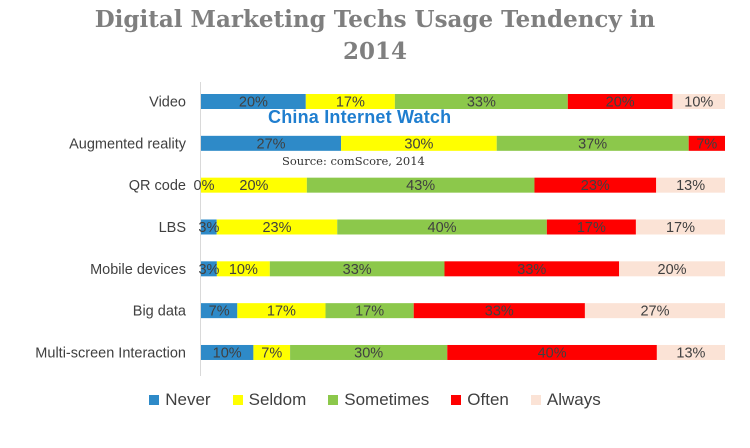 The width and height of the screenshot is (750, 448). I want to click on data-label: 43%, so click(420, 186).